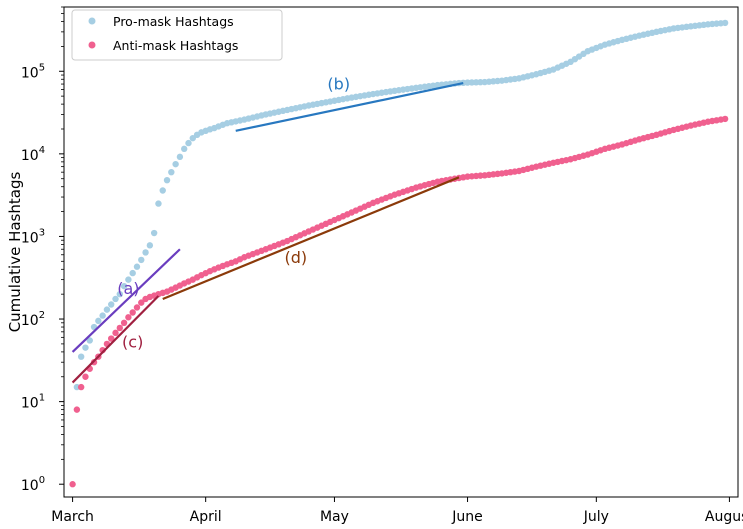 This screenshot has height=529, width=743. I want to click on fit-annotation: (a), so click(128, 288).